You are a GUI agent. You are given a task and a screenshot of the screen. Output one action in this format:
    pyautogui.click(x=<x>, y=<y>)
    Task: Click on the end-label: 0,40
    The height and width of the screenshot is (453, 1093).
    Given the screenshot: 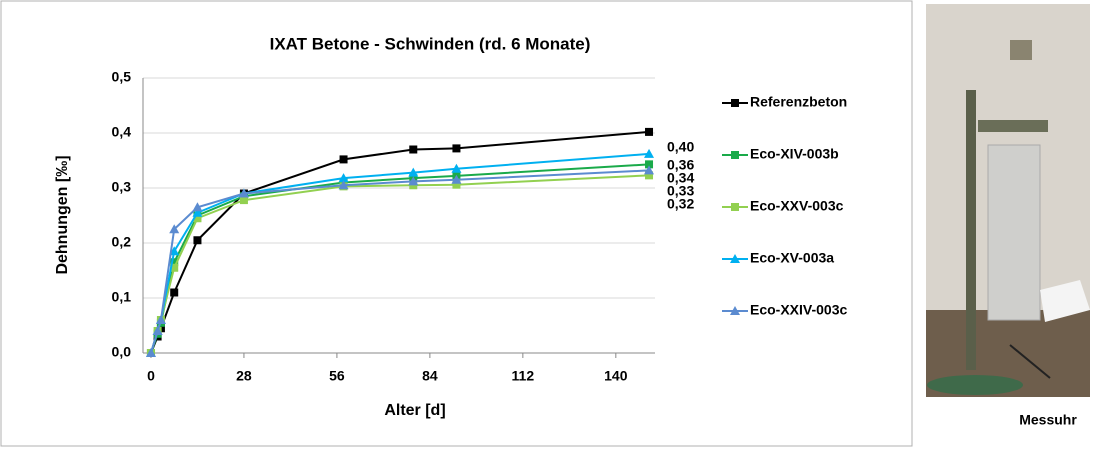 What is the action you would take?
    pyautogui.click(x=680, y=147)
    